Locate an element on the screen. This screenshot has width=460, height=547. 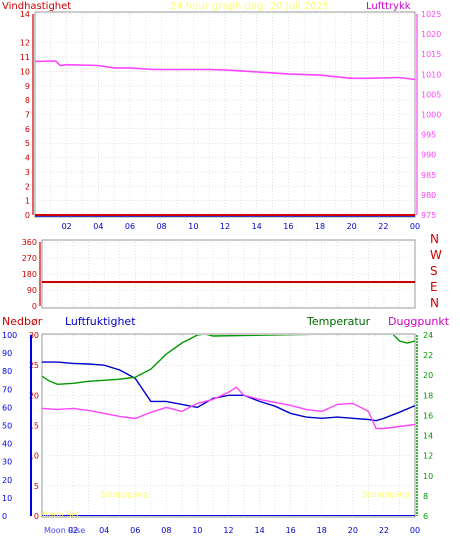
temperature-tick-label: 22 is located at coordinates (428, 355).